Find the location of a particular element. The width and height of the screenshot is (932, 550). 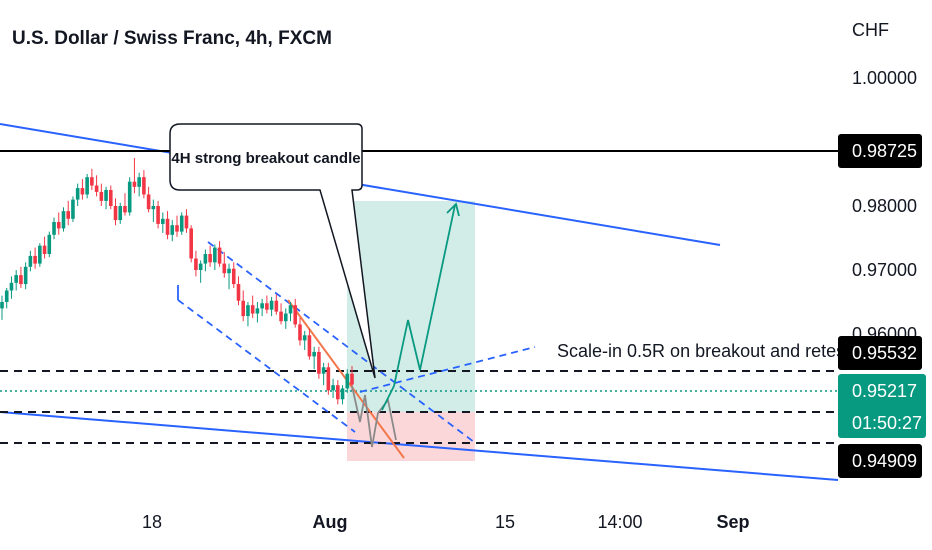

callout-bubble is located at coordinates (272, 251).